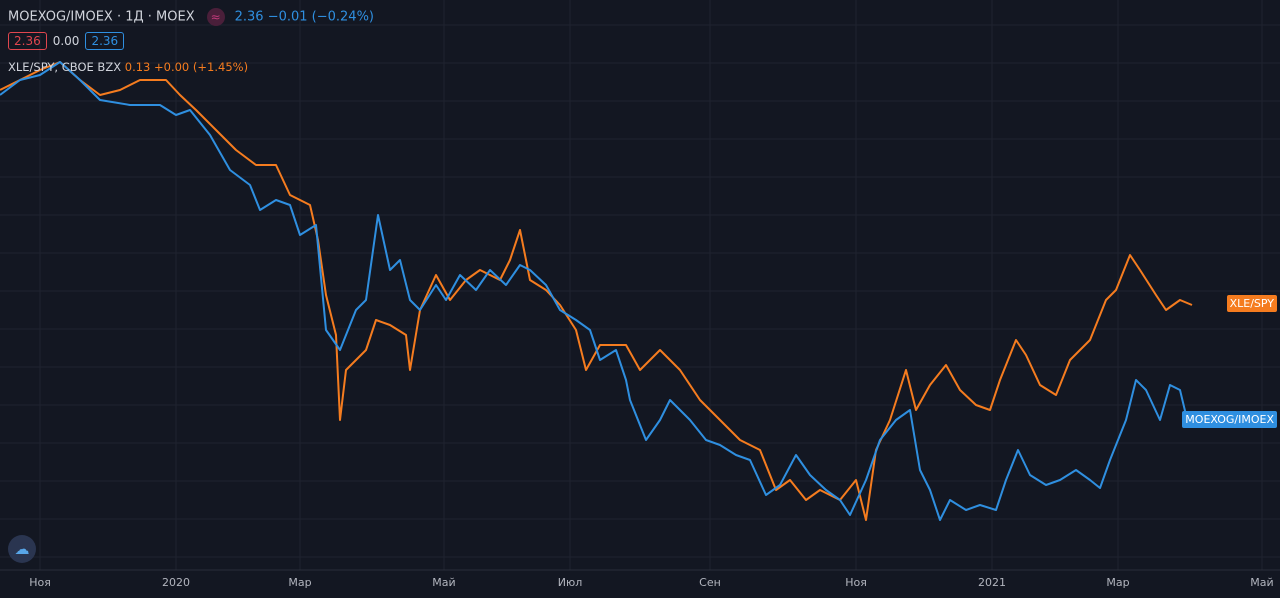  What do you see at coordinates (65, 67) in the screenshot?
I see `compare-symbol: XLE/SPY, CBOE BZX` at bounding box center [65, 67].